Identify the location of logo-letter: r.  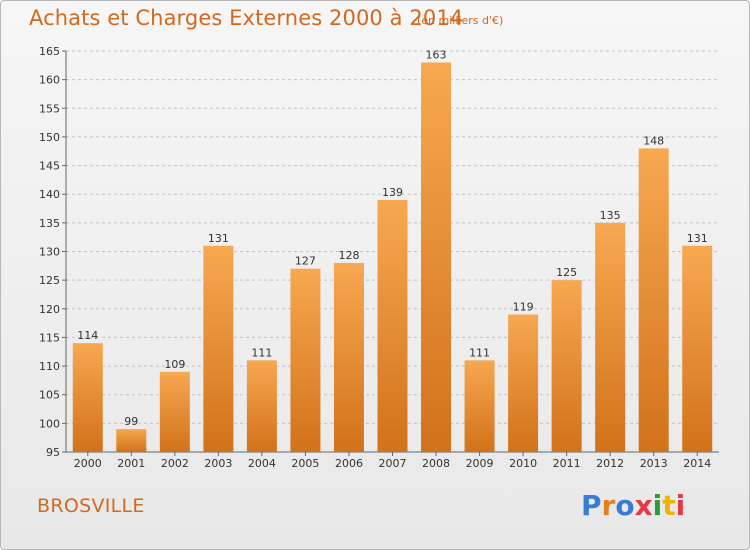
(608, 505).